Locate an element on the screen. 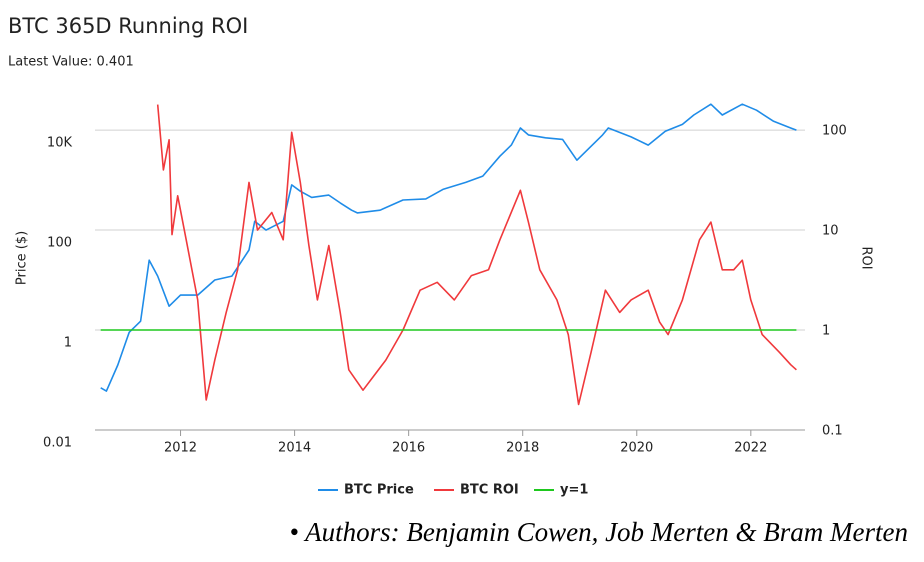 The height and width of the screenshot is (562, 924). y-axis-label: Price ($) is located at coordinates (22, 258).